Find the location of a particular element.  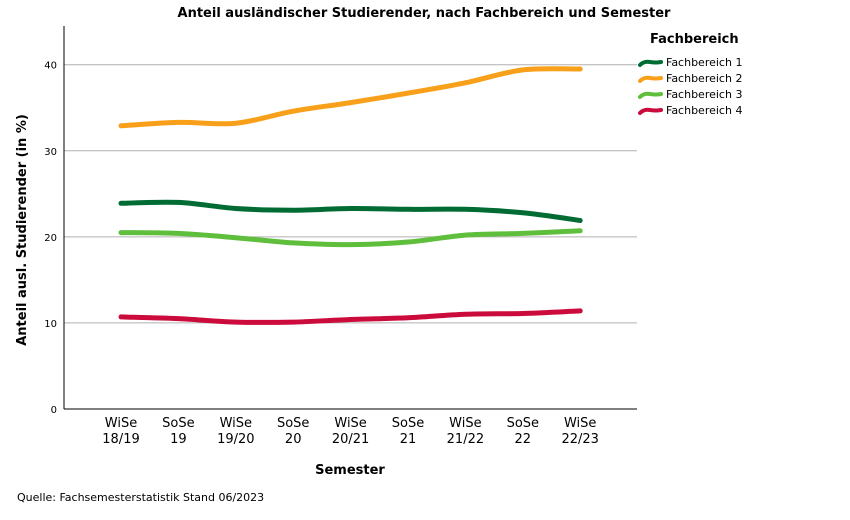

x-tick-label: WiSe 19/20 is located at coordinates (235, 431).